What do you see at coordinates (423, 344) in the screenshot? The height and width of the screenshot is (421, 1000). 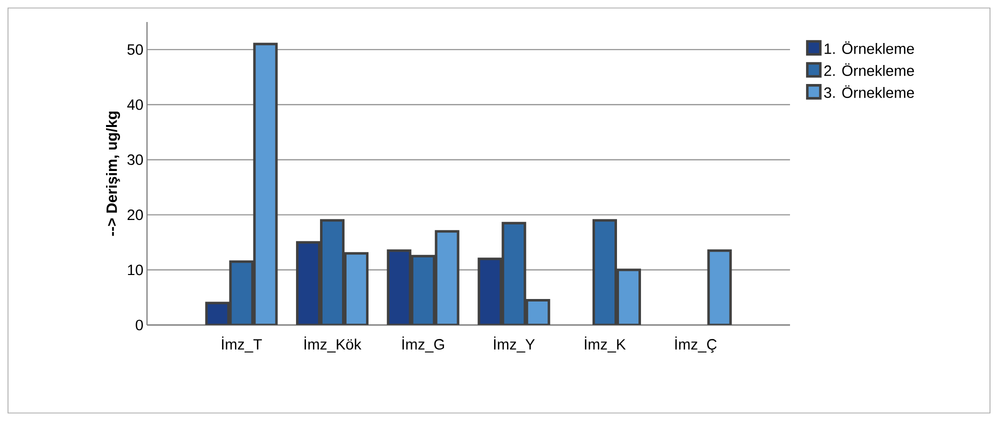 I see `x-tick-label: İmz_G` at bounding box center [423, 344].